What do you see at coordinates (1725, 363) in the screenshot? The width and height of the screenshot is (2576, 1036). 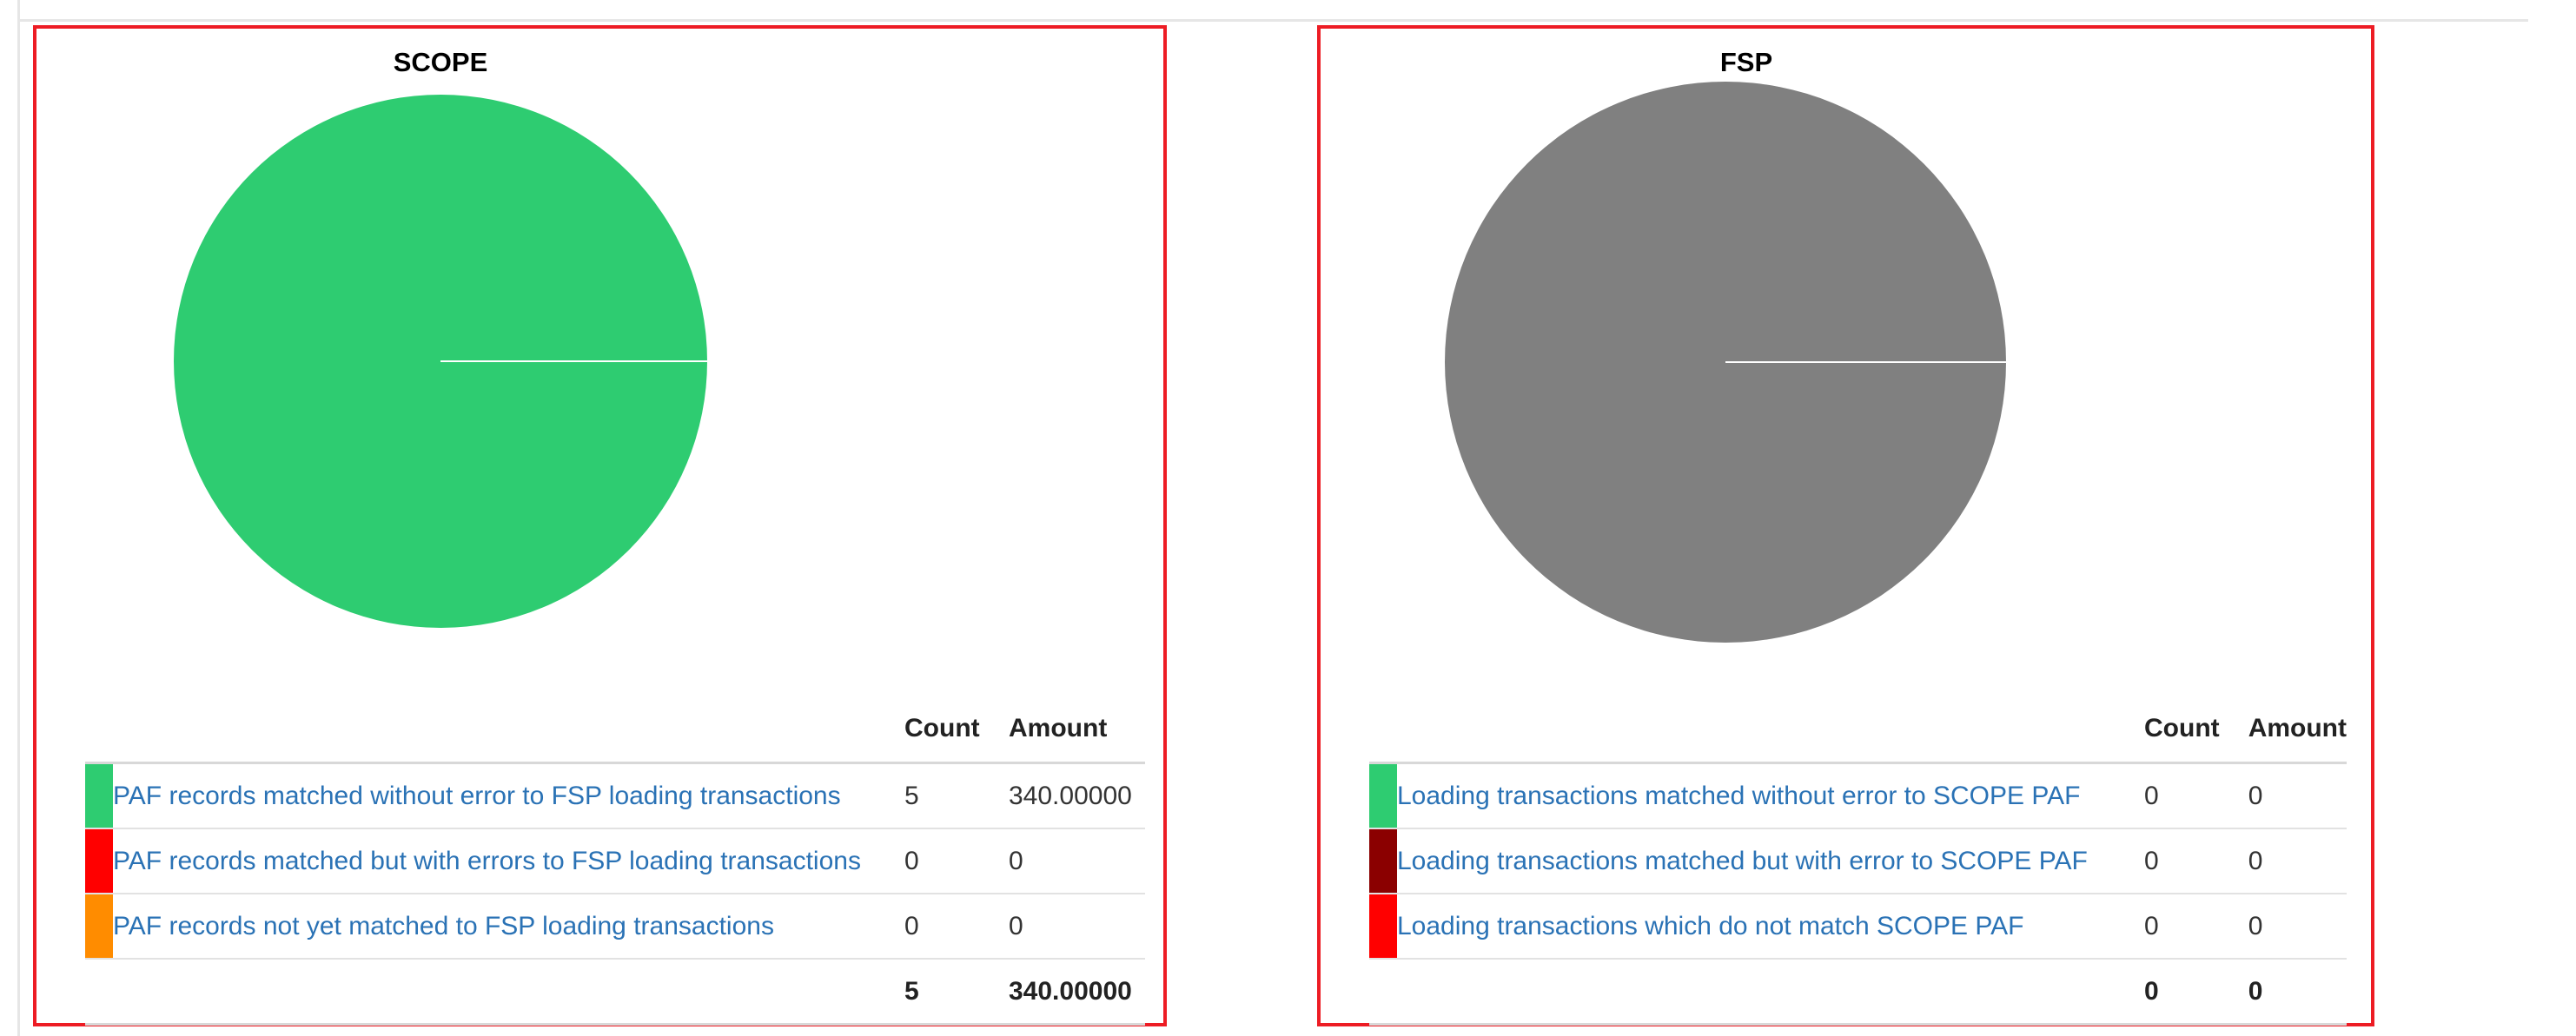 I see `fsp-pie-chart` at bounding box center [1725, 363].